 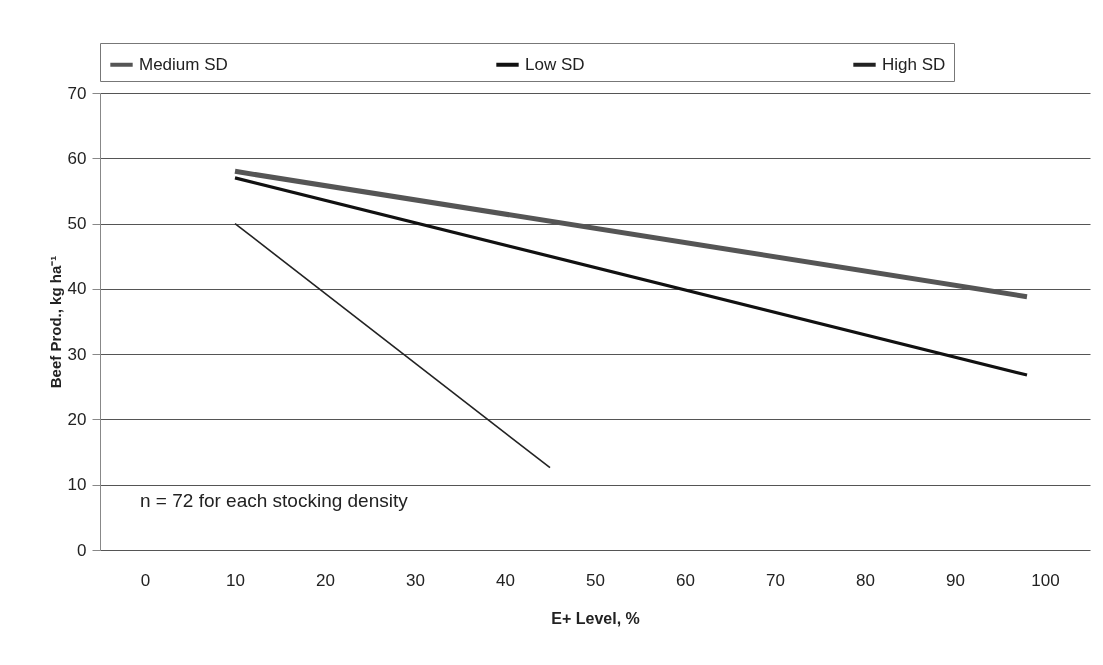 What do you see at coordinates (685, 580) in the screenshot?
I see `x-tick-label: 60` at bounding box center [685, 580].